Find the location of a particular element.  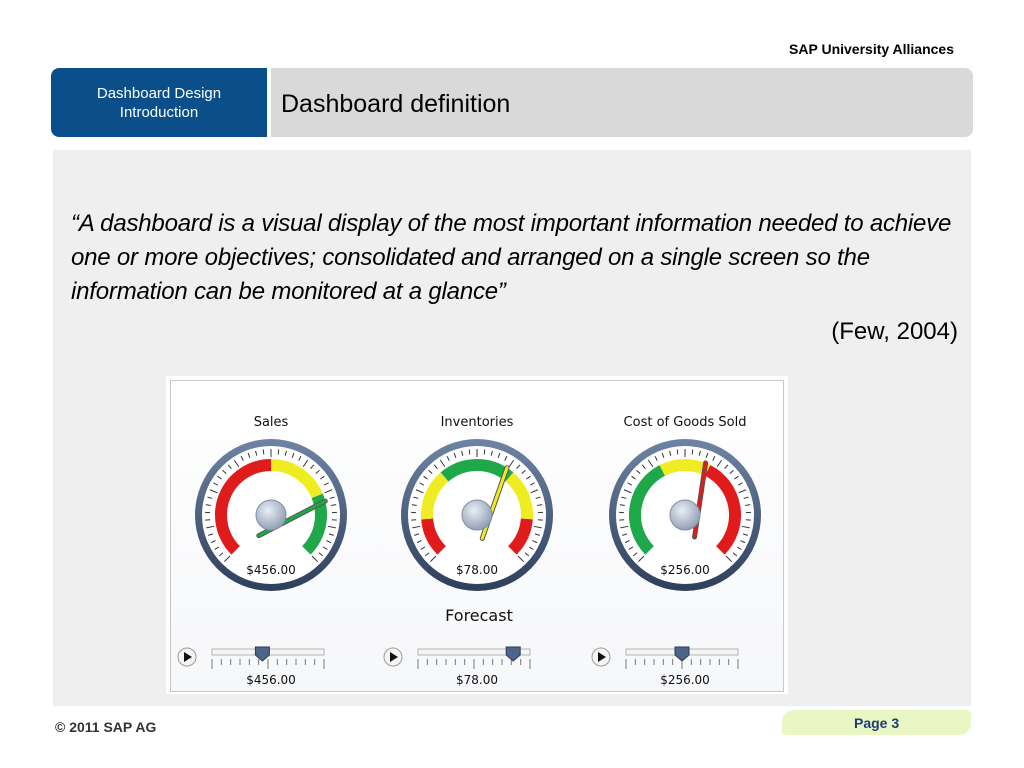

quote-citation: (Few, 2004) is located at coordinates (894, 331).